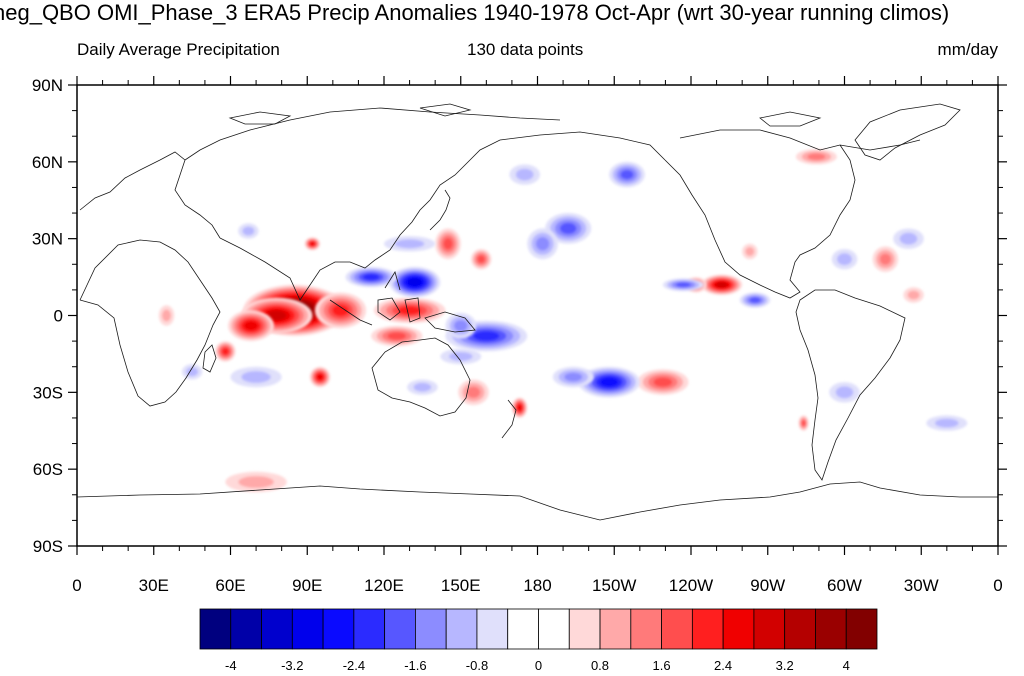  What do you see at coordinates (231, 665) in the screenshot?
I see `colorbar-label: -4` at bounding box center [231, 665].